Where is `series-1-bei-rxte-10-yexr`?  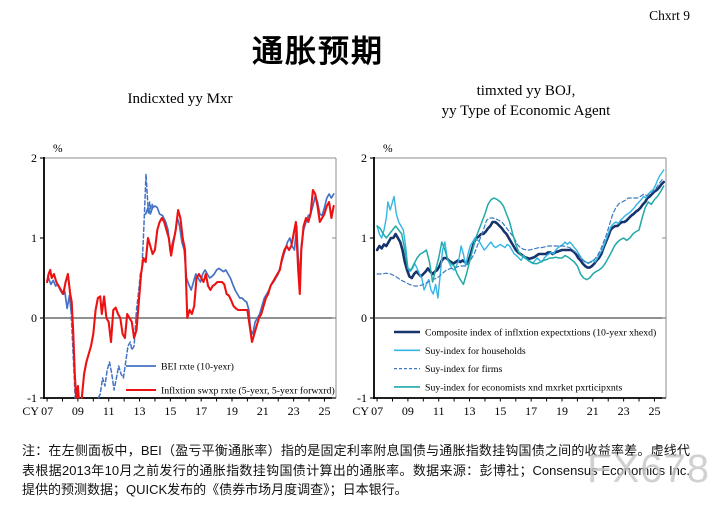 series-1-bei-rxte-10-yexr is located at coordinates (112, 286).